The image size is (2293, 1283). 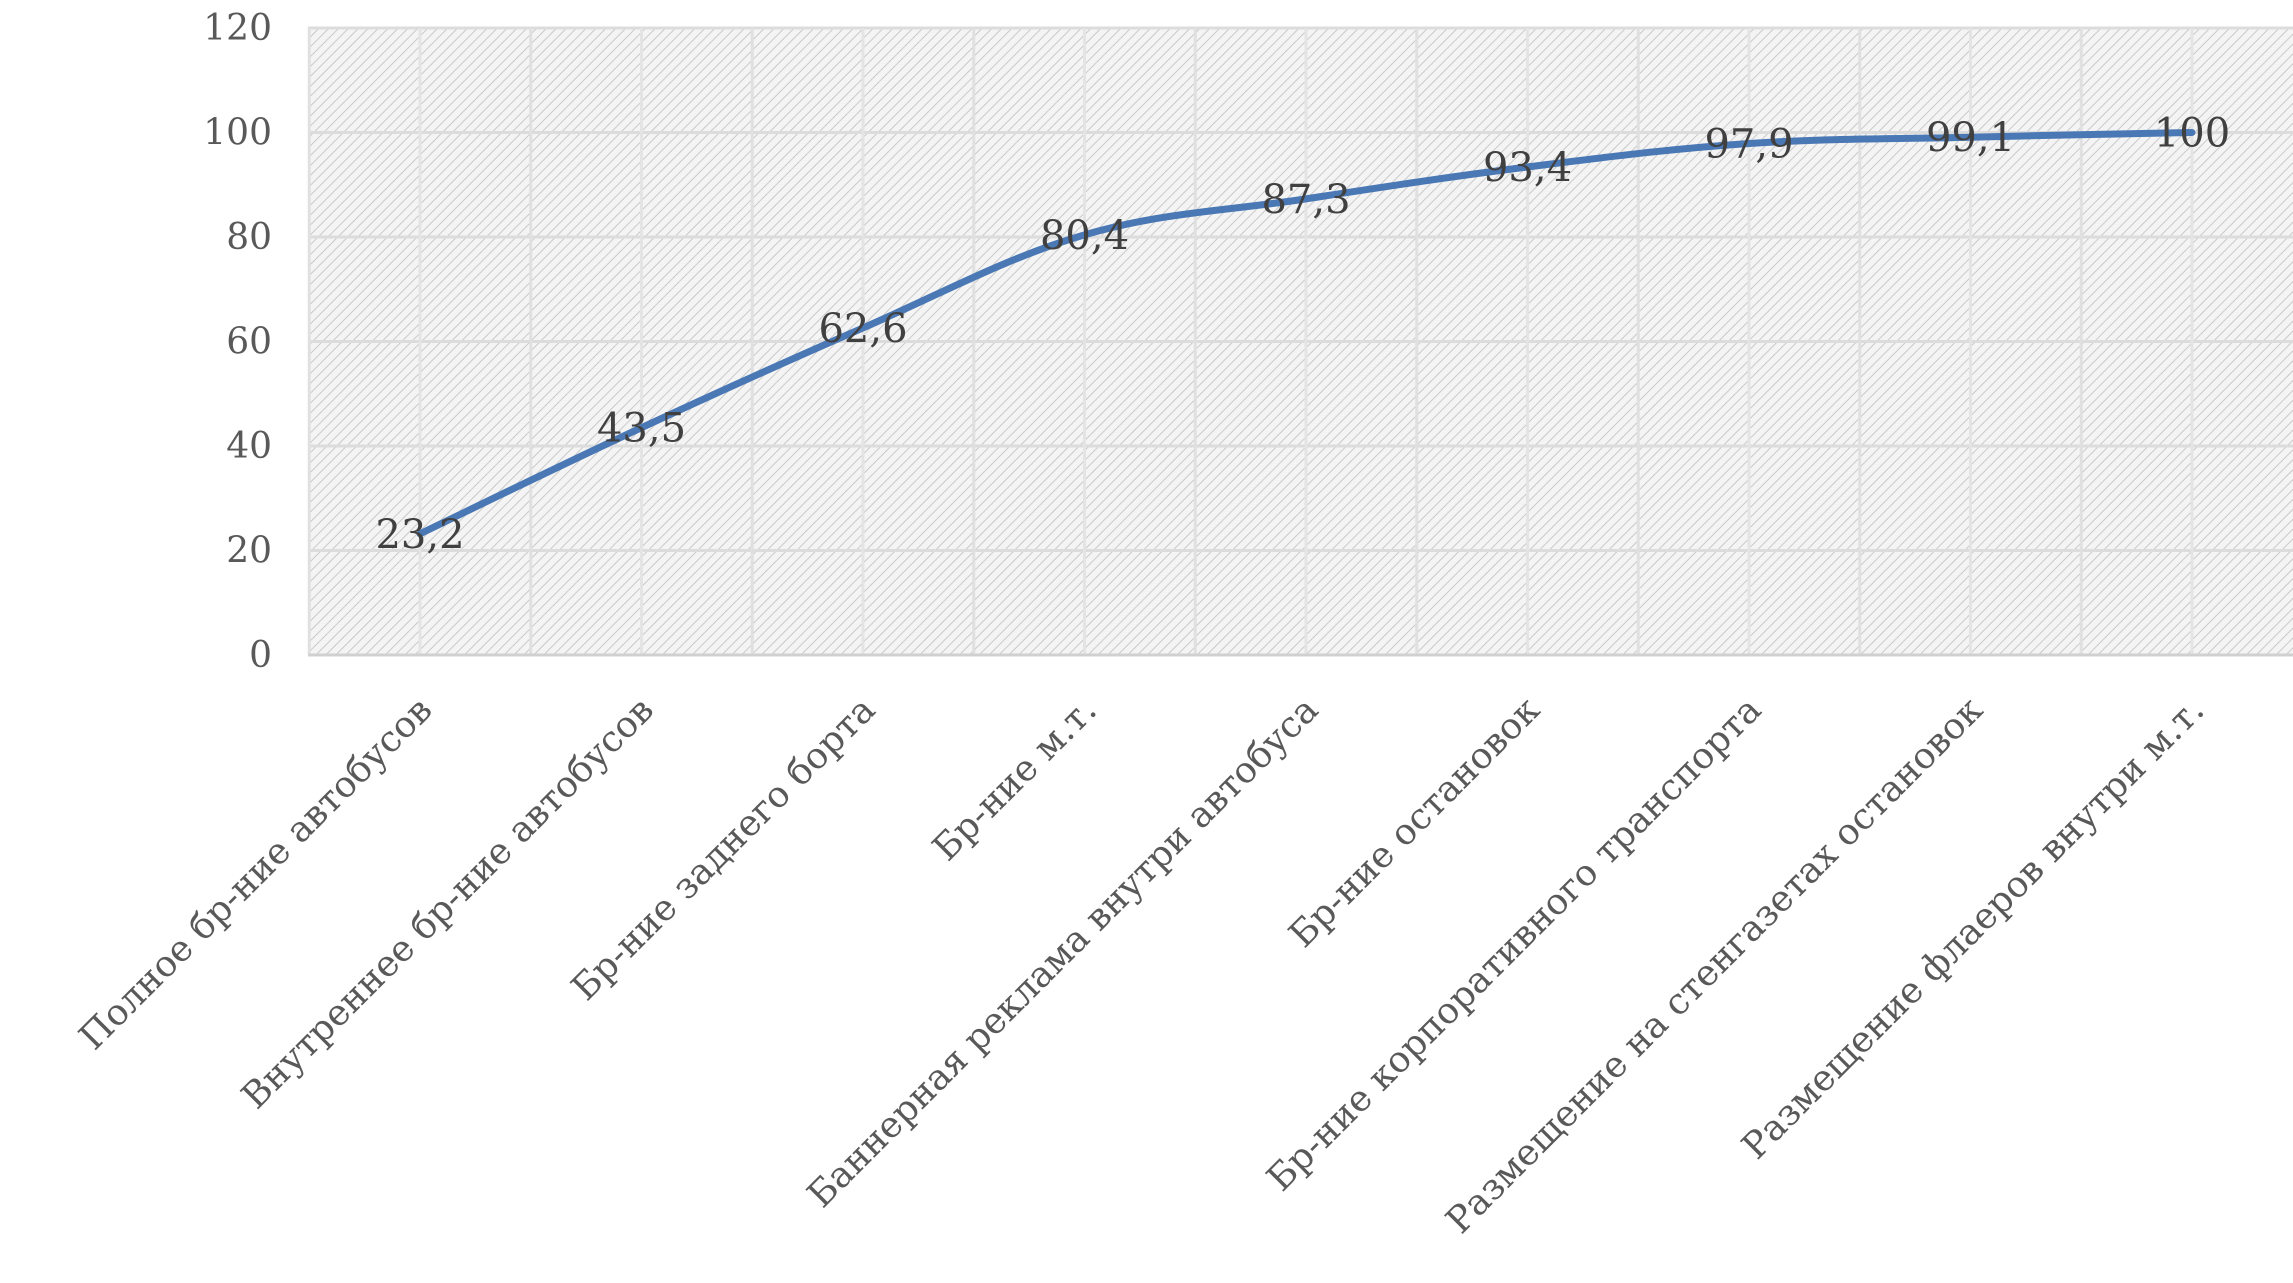 What do you see at coordinates (641, 429) in the screenshot?
I see `data-label: 43,5` at bounding box center [641, 429].